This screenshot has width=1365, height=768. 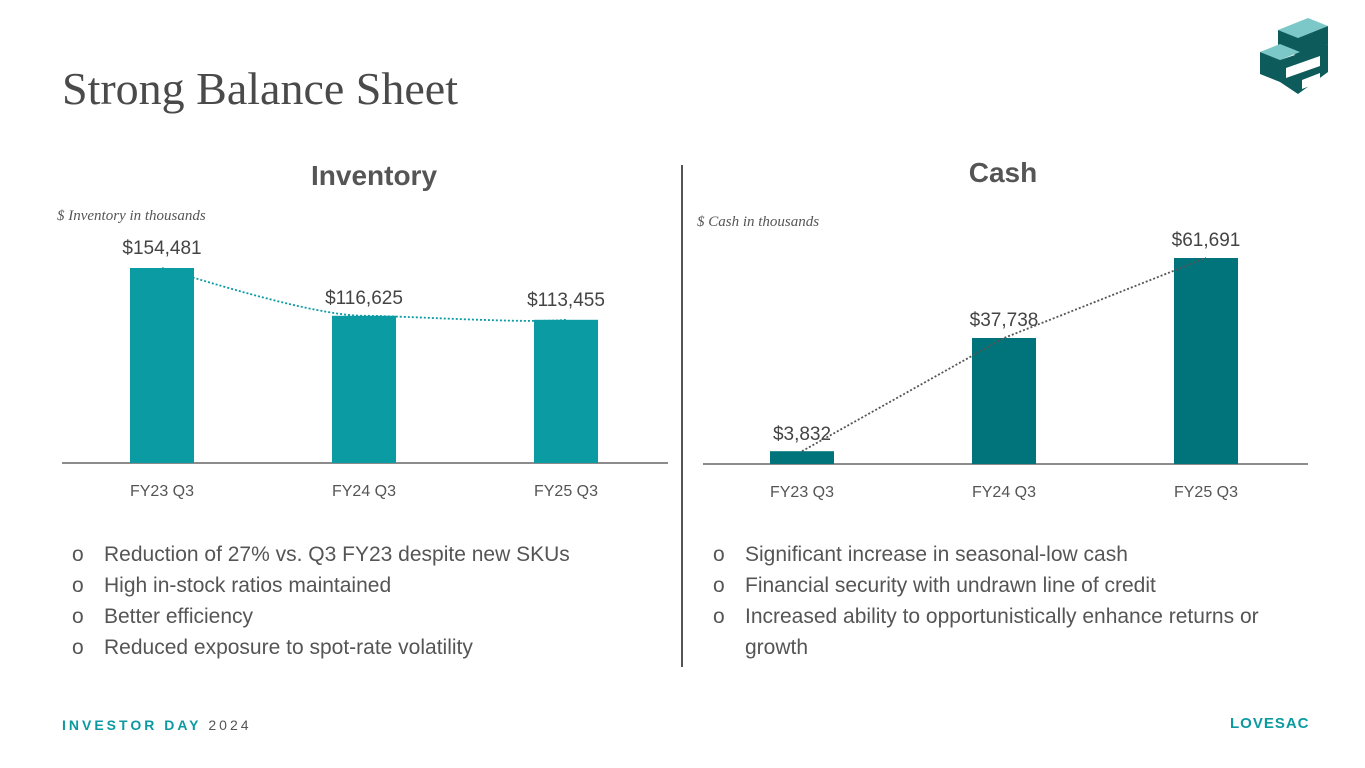 I want to click on data-label: $113,455, so click(x=566, y=300).